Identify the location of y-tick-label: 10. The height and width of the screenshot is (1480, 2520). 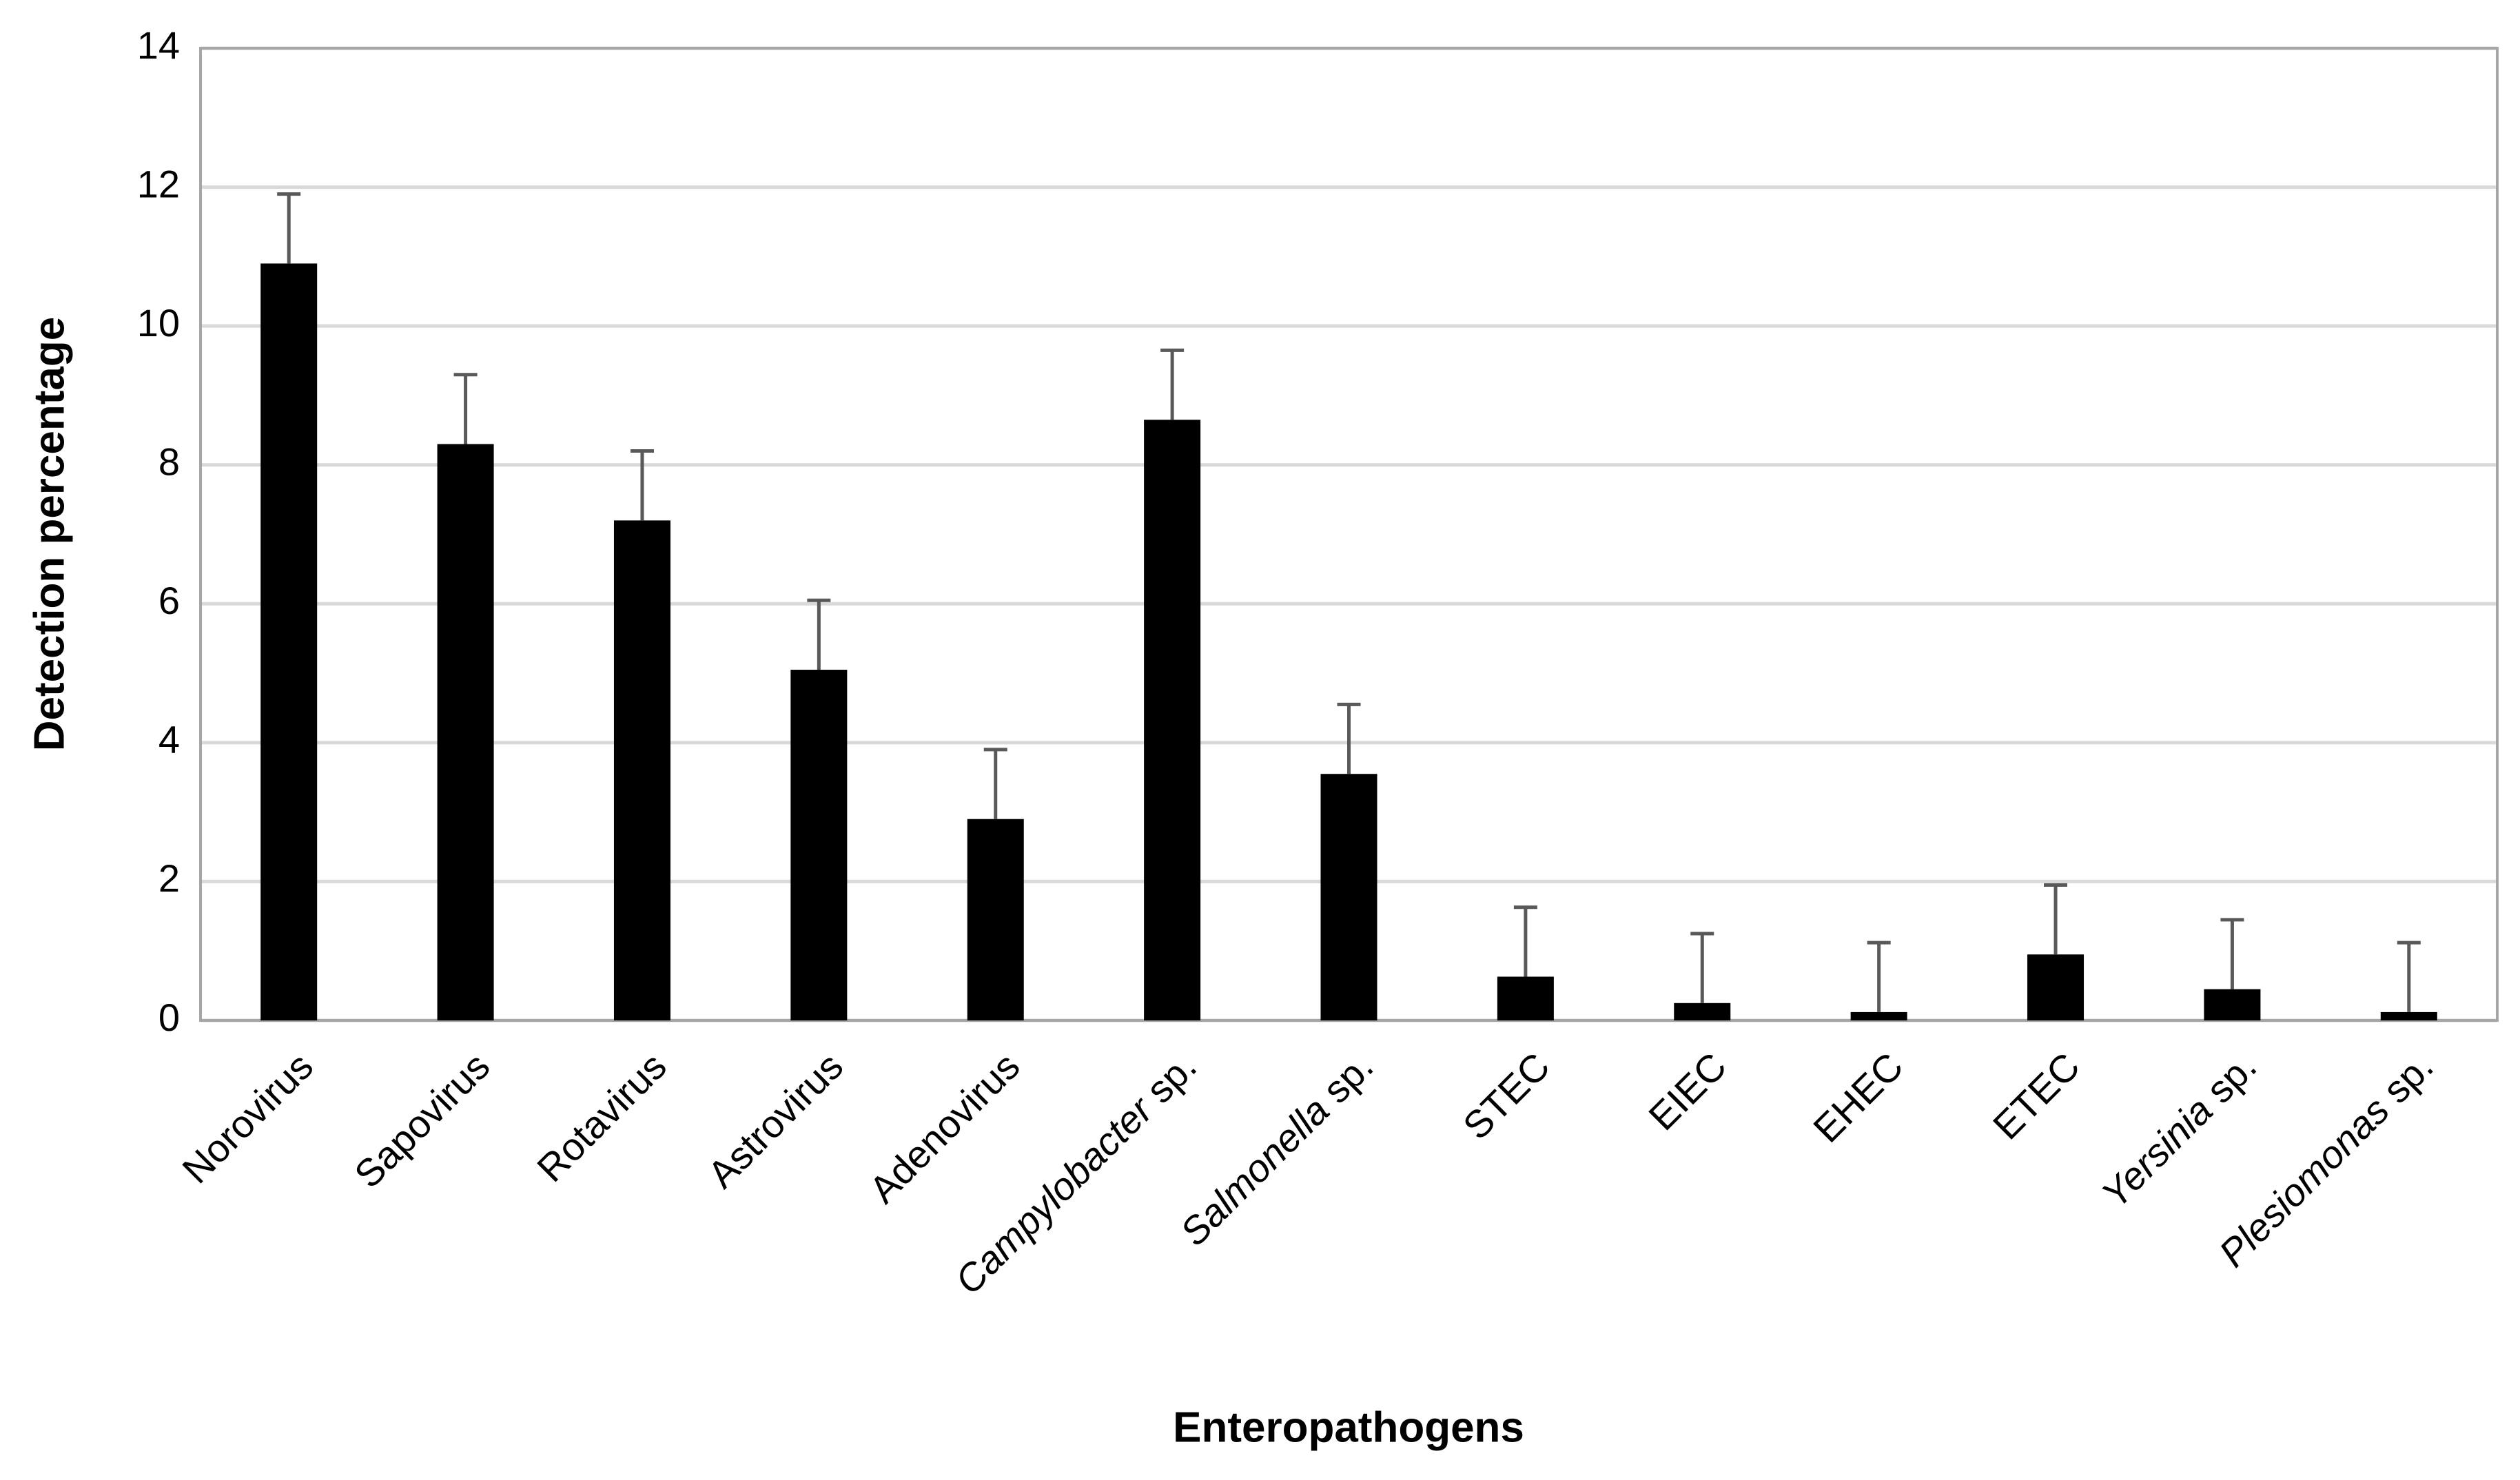
(158, 323).